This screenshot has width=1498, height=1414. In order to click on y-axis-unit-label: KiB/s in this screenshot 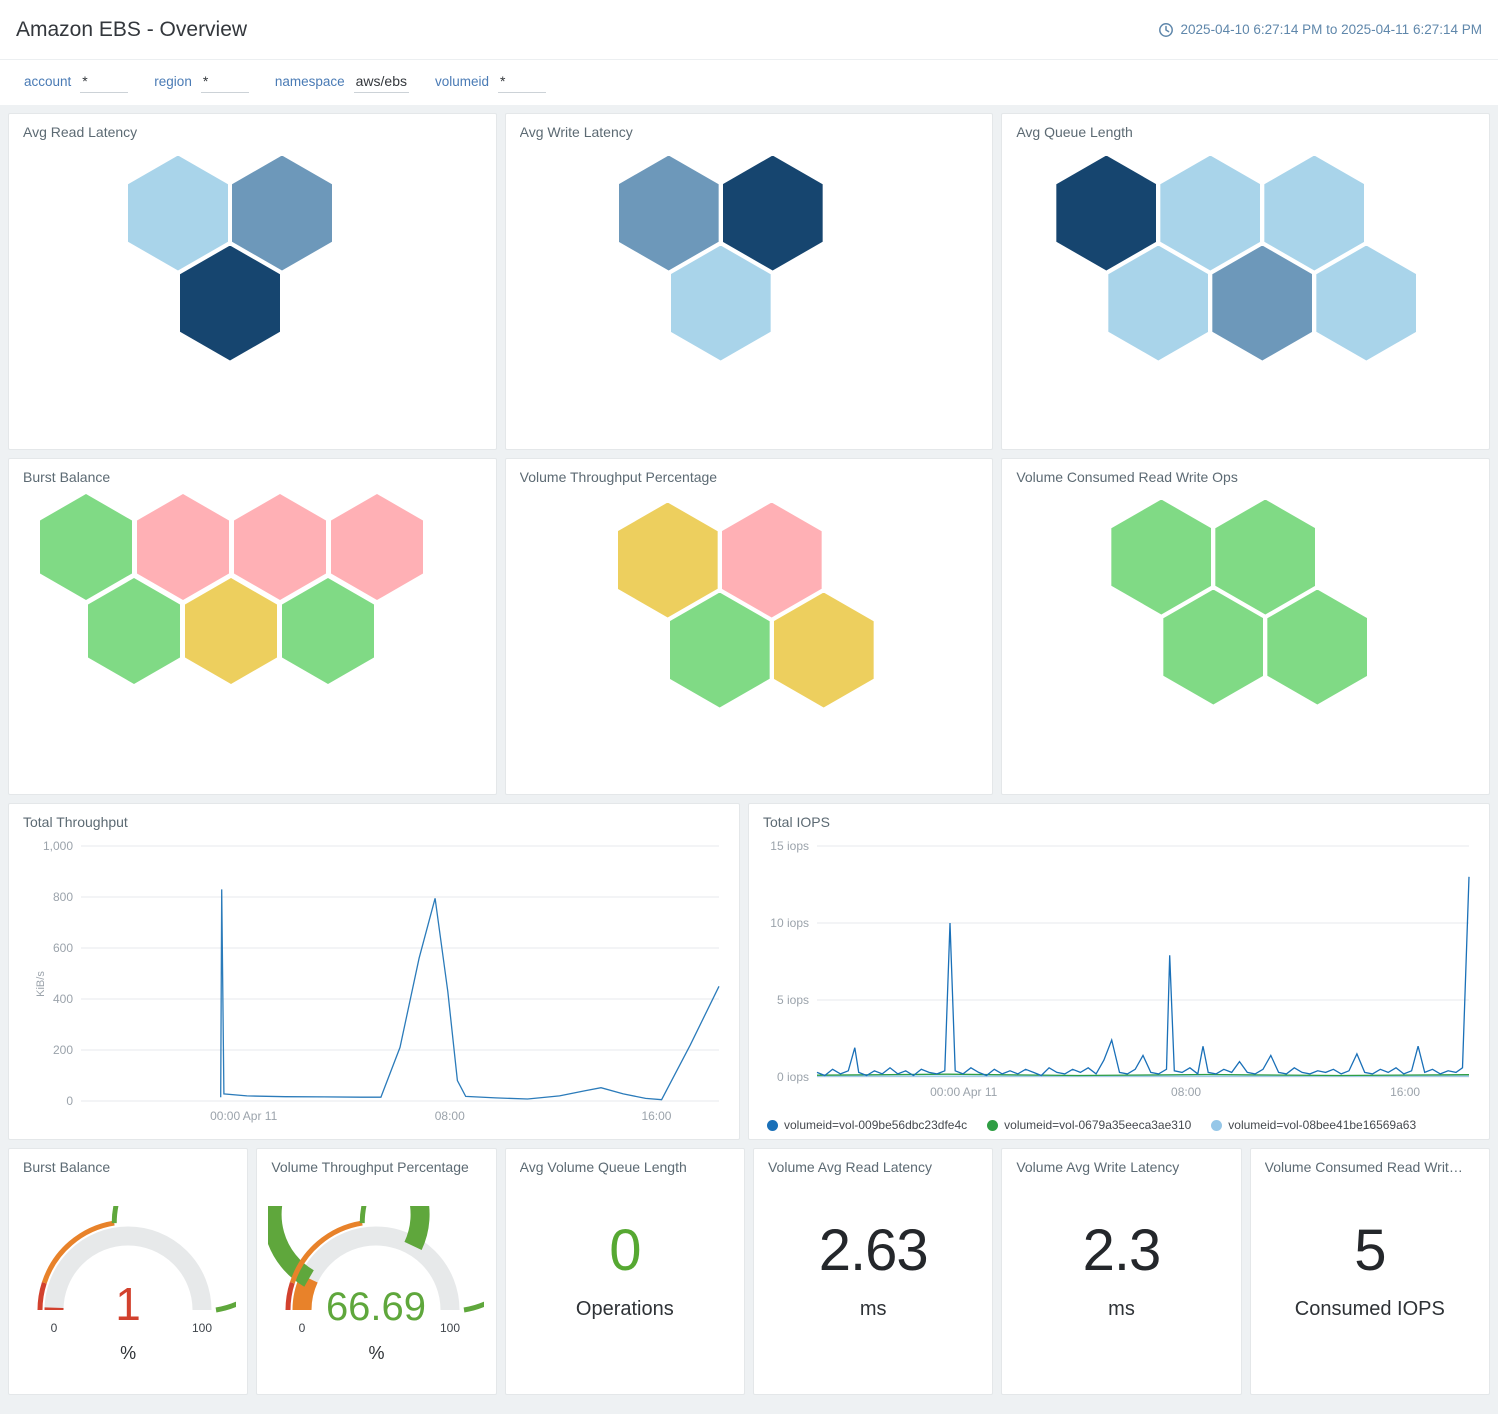, I will do `click(41, 983)`.